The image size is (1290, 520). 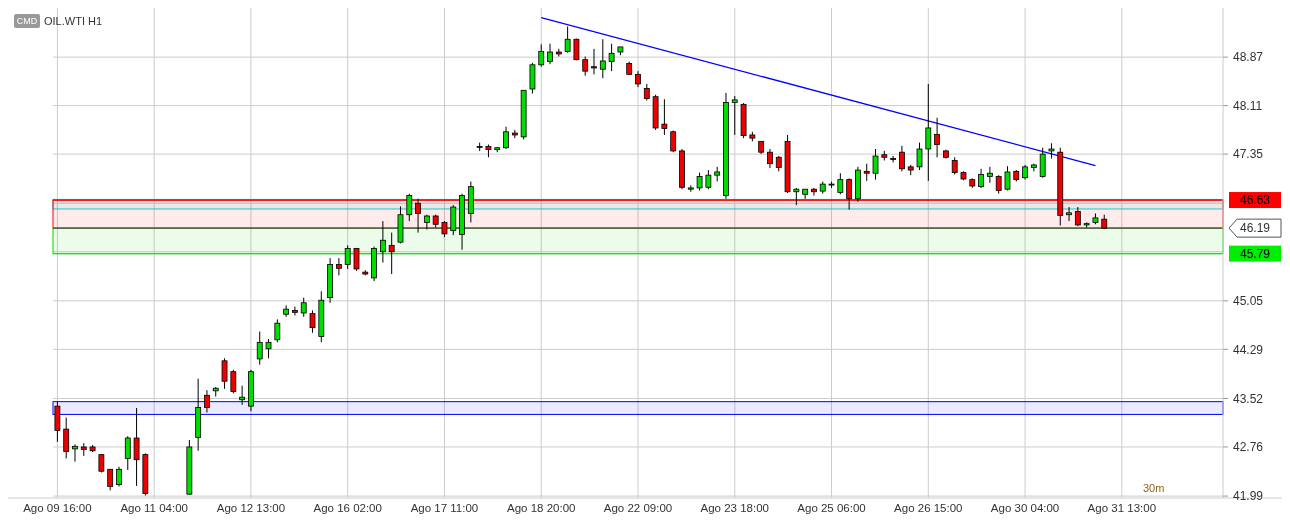 I want to click on x-tick-label: Ago 31 13:00, so click(x=1122, y=508).